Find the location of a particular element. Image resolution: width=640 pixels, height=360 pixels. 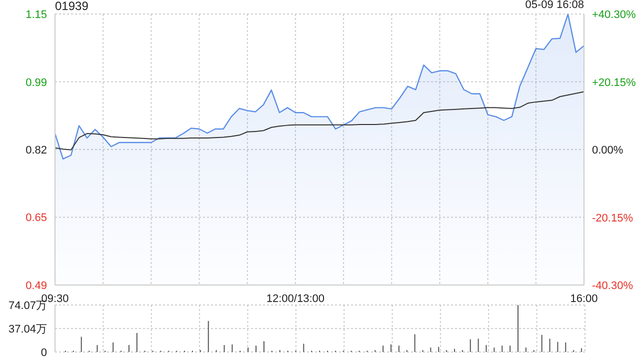

y2-tick-label: +40.30% is located at coordinates (614, 15).